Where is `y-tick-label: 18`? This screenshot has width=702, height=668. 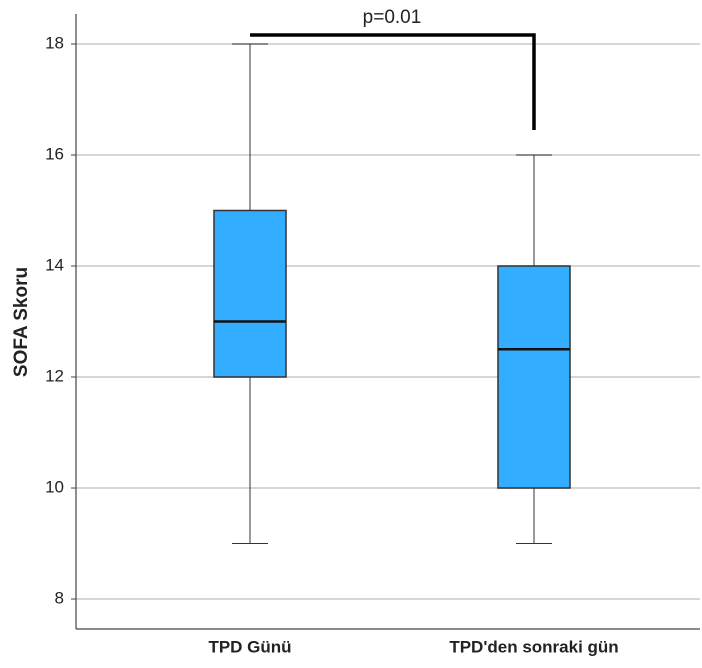 y-tick-label: 18 is located at coordinates (54, 42).